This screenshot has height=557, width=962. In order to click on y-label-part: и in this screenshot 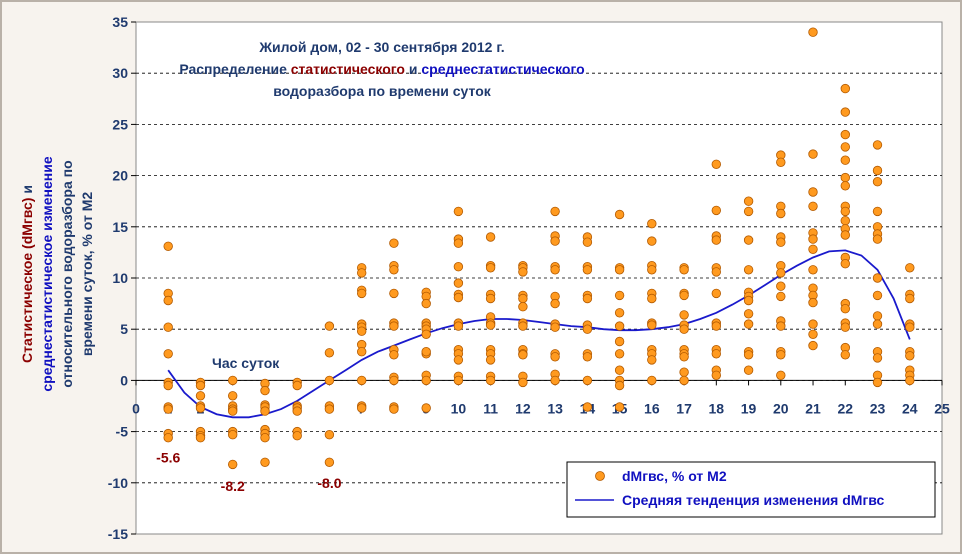, I will do `click(27, 191)`.